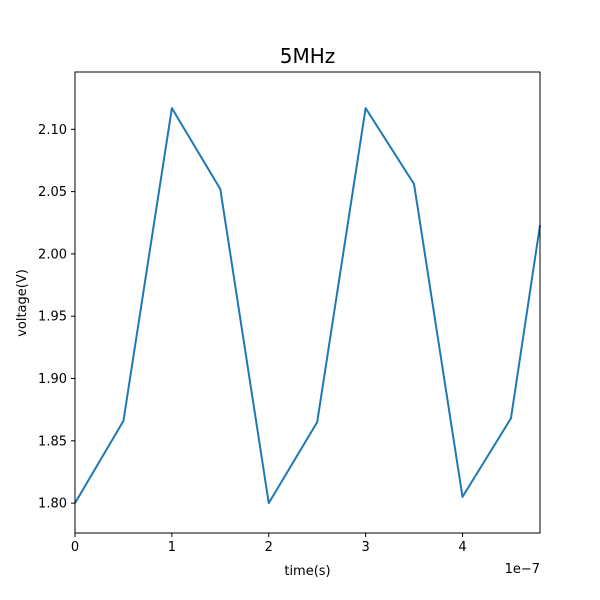 The width and height of the screenshot is (600, 600). I want to click on x-axis-label: time(s), so click(307, 571).